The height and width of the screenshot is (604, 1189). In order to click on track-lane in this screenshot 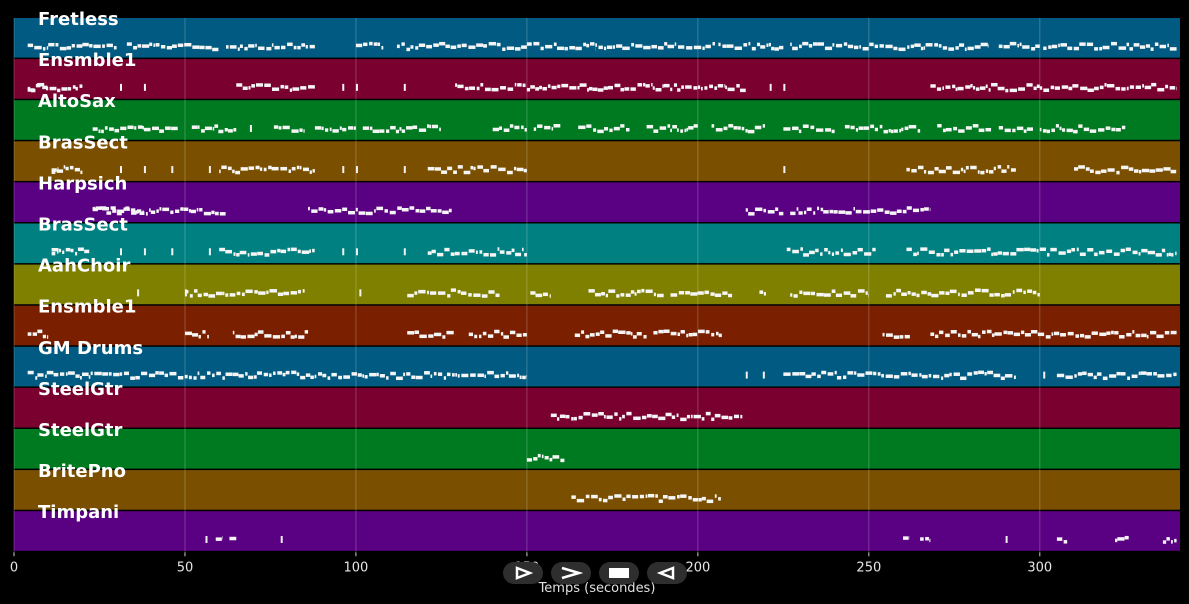, I will do `click(597, 490)`.